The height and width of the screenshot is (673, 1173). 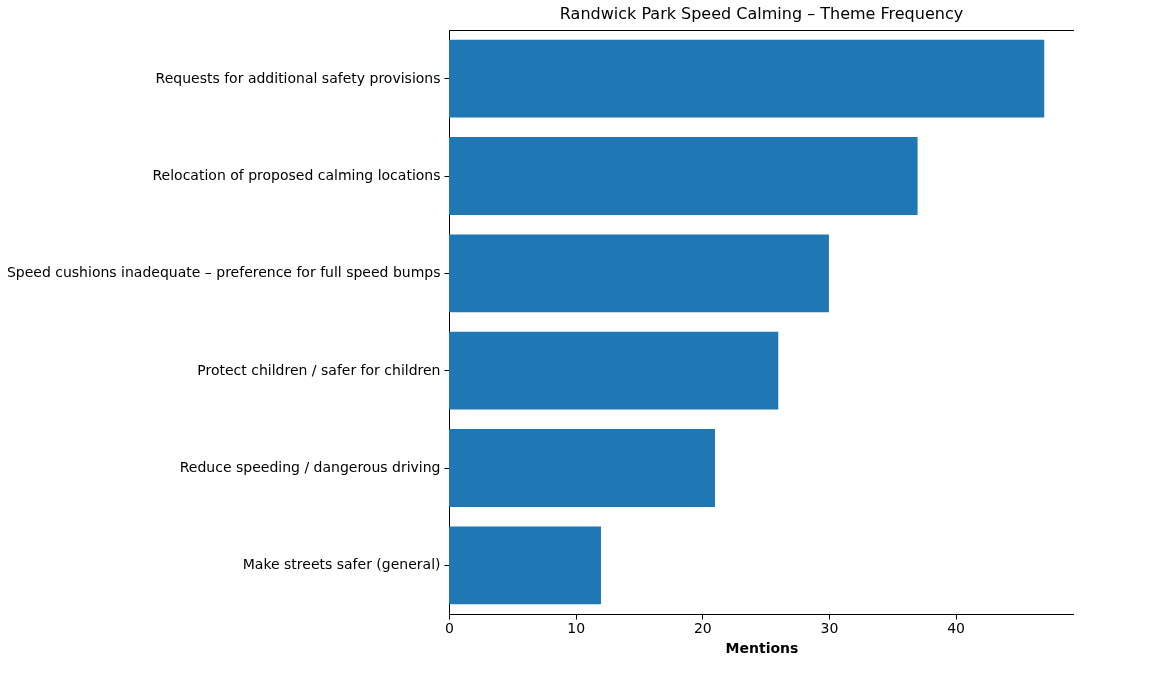 What do you see at coordinates (449, 627) in the screenshot?
I see `x-tick-label: 0` at bounding box center [449, 627].